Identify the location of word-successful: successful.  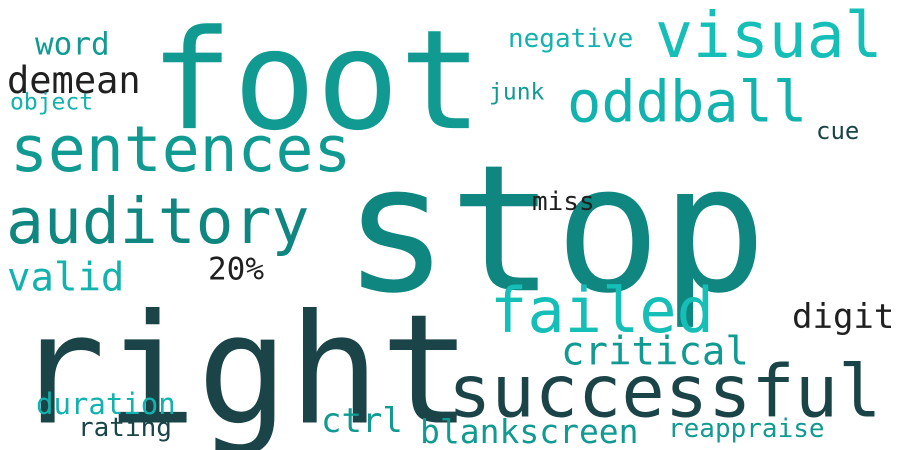
(665, 391).